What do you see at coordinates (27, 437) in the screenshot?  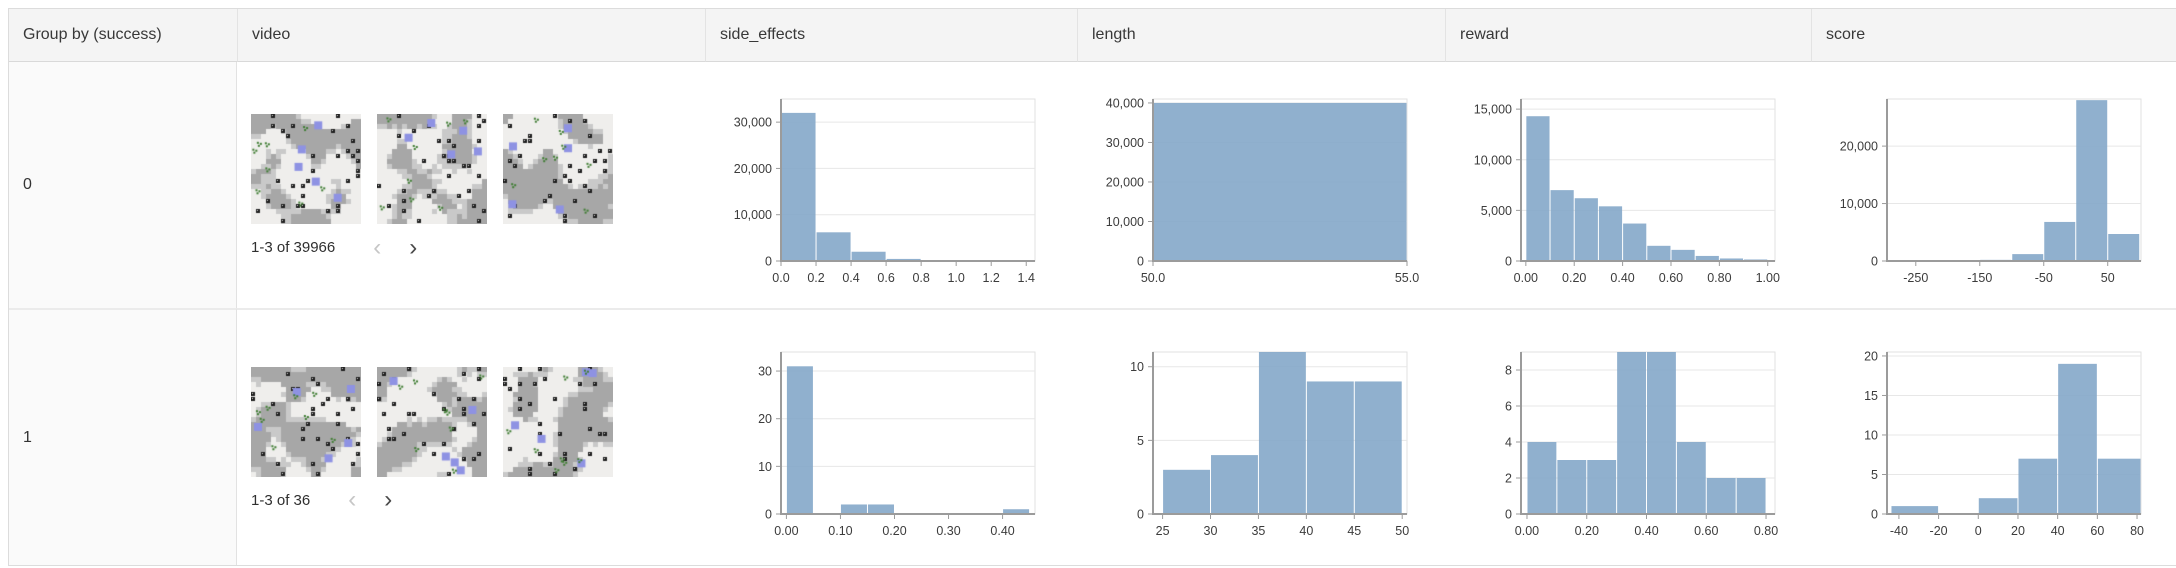 I see `group-value: 1` at bounding box center [27, 437].